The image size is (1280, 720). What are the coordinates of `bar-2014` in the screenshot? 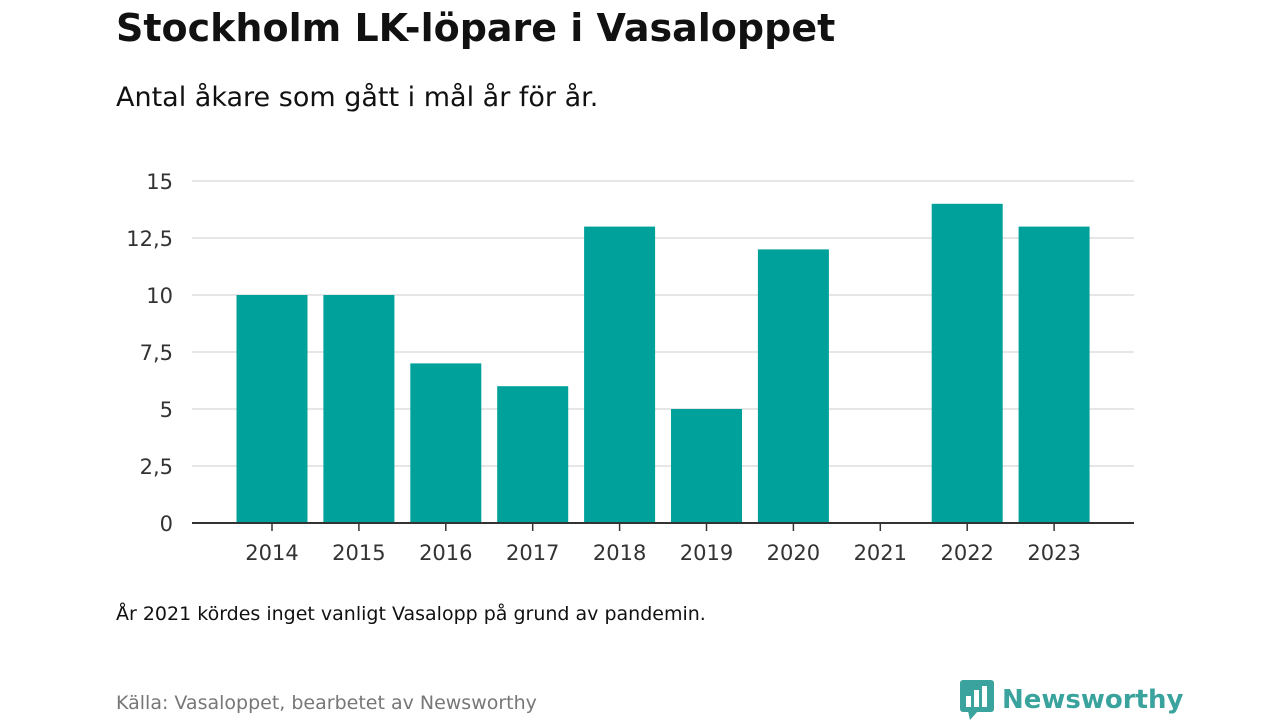 It's located at (272, 409).